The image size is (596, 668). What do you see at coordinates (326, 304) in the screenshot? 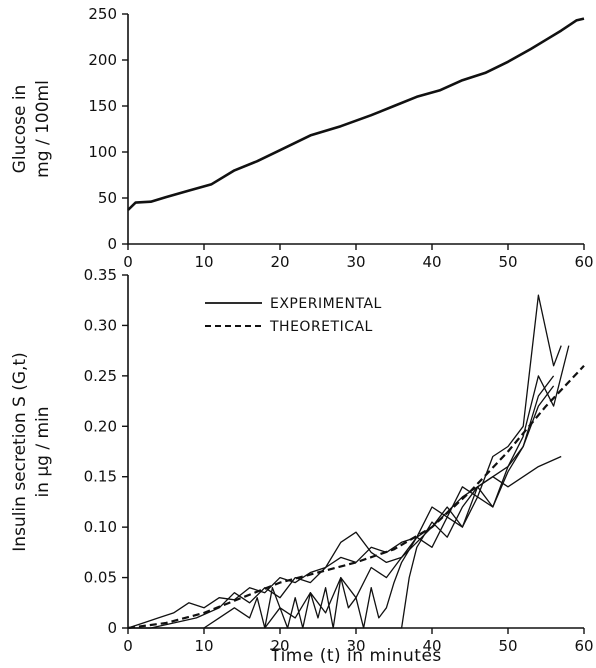
I see `legend-label-experimental: EXPERIMENTAL` at bounding box center [326, 304].